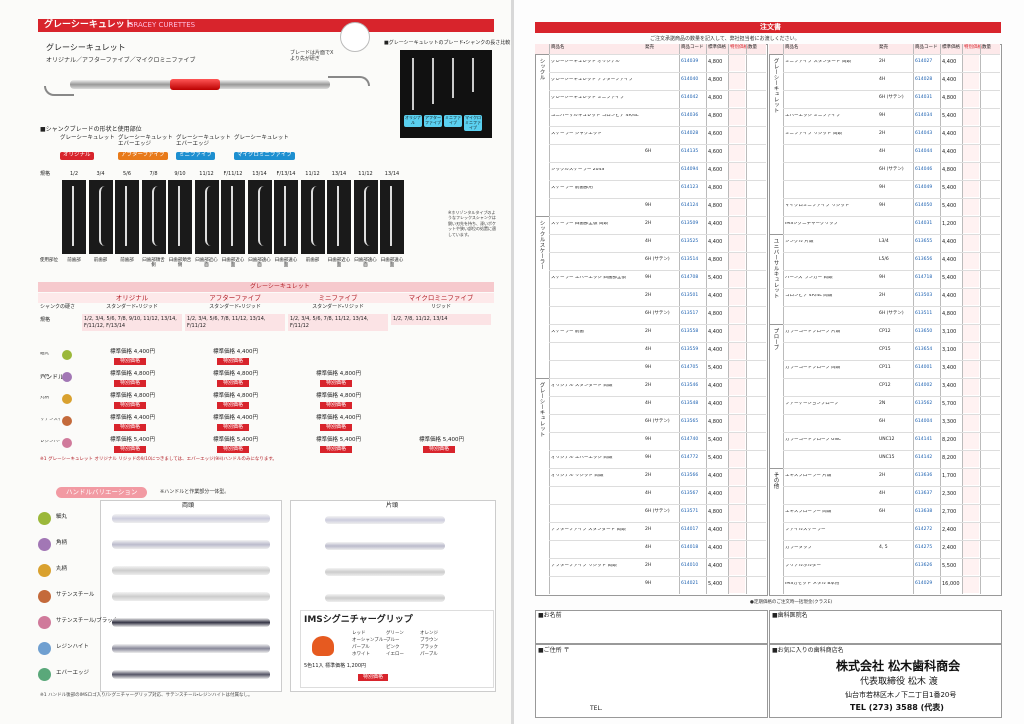 The width and height of the screenshot is (1024, 724). Describe the element at coordinates (924, 385) in the screenshot. I see `item-code: 614002` at that location.